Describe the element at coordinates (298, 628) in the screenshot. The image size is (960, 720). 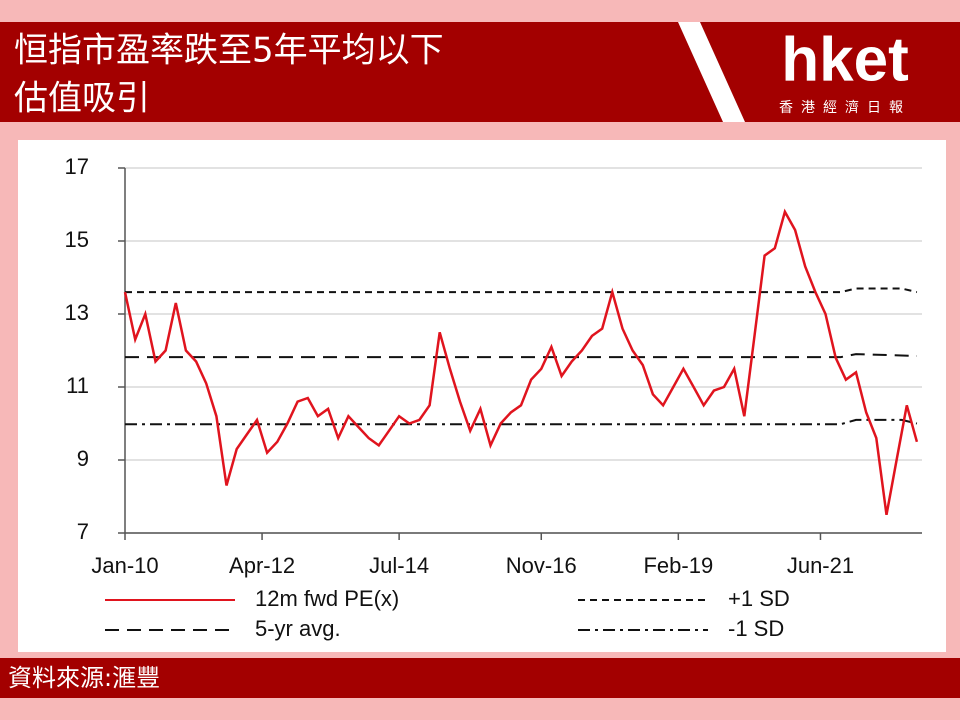
I see `legend-label: 5-yr avg.` at that location.